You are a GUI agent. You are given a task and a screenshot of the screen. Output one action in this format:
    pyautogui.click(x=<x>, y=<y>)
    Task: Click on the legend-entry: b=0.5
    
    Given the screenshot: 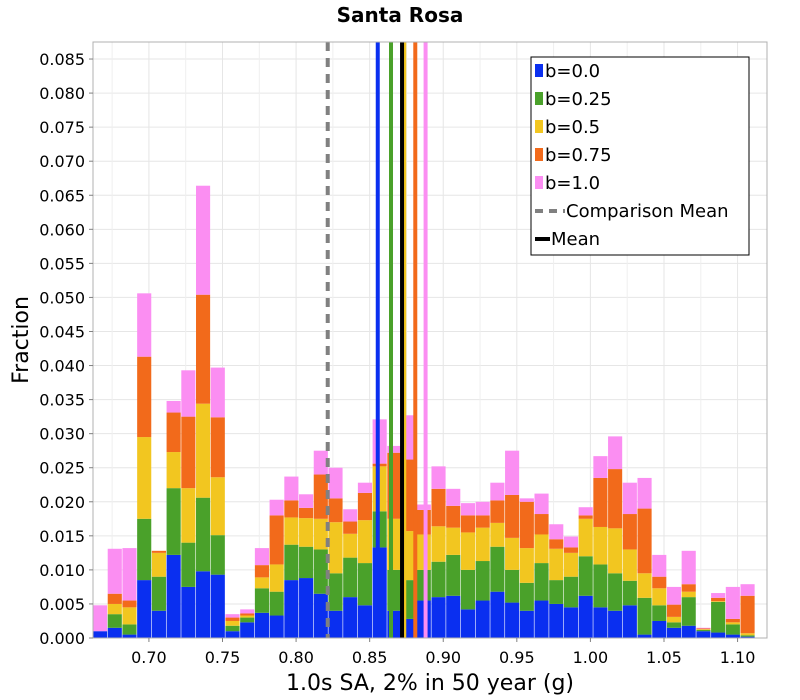 What is the action you would take?
    pyautogui.click(x=572, y=127)
    